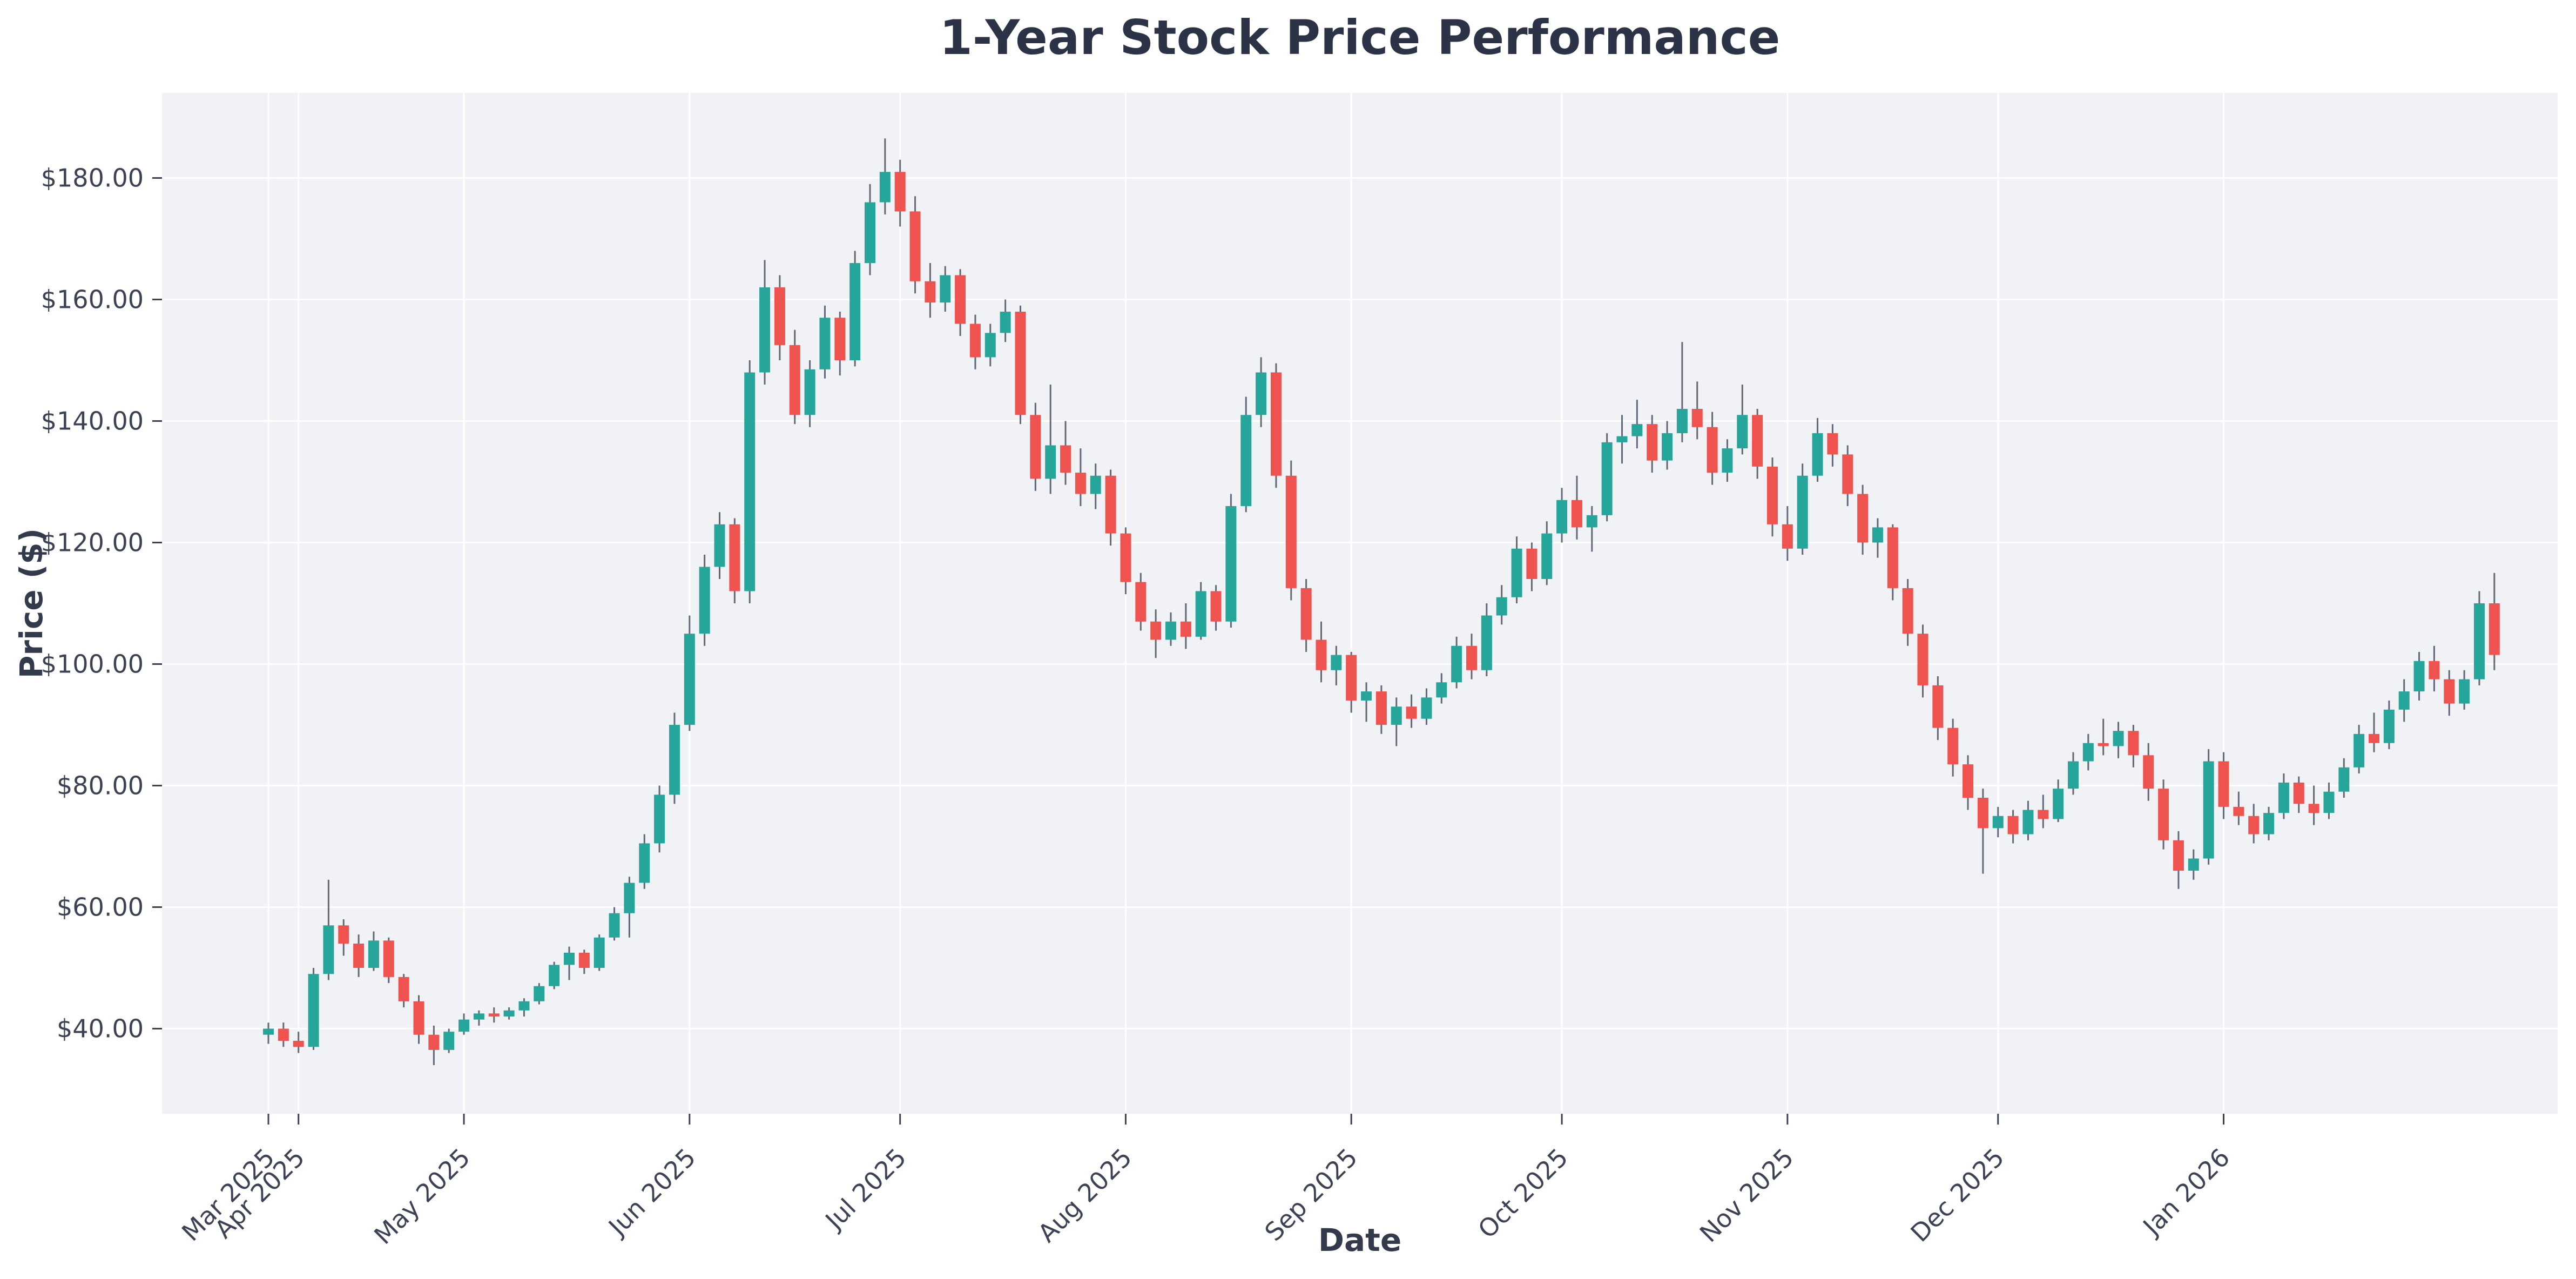 The width and height of the screenshot is (2576, 1279). What do you see at coordinates (92, 299) in the screenshot?
I see `y-tick-label: $160.00` at bounding box center [92, 299].